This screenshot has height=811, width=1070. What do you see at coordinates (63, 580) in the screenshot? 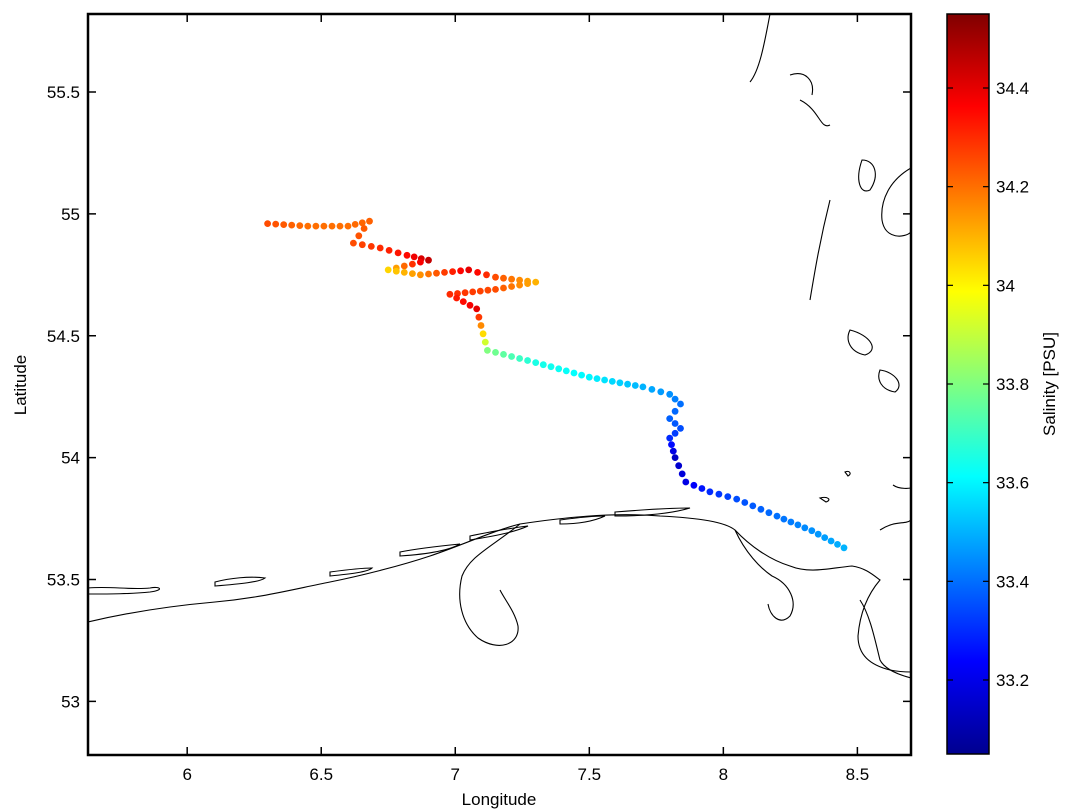
I see `y-tick-label: 53.5` at bounding box center [63, 580].